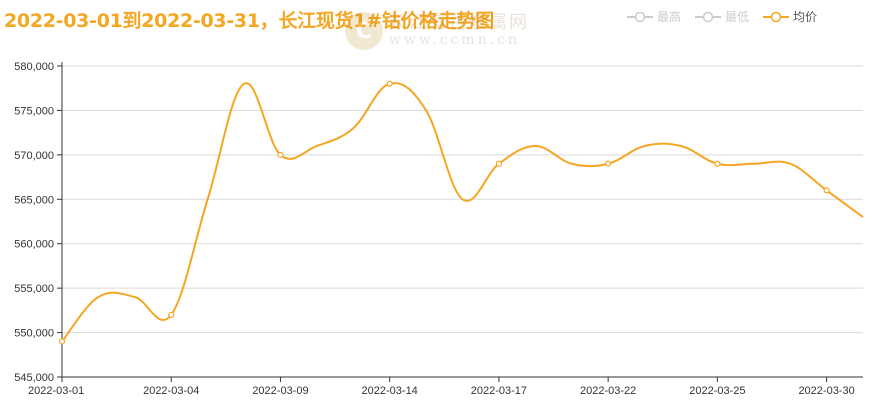 This screenshot has width=887, height=410. Describe the element at coordinates (736, 17) in the screenshot. I see `legend-label-low: 最低` at that location.